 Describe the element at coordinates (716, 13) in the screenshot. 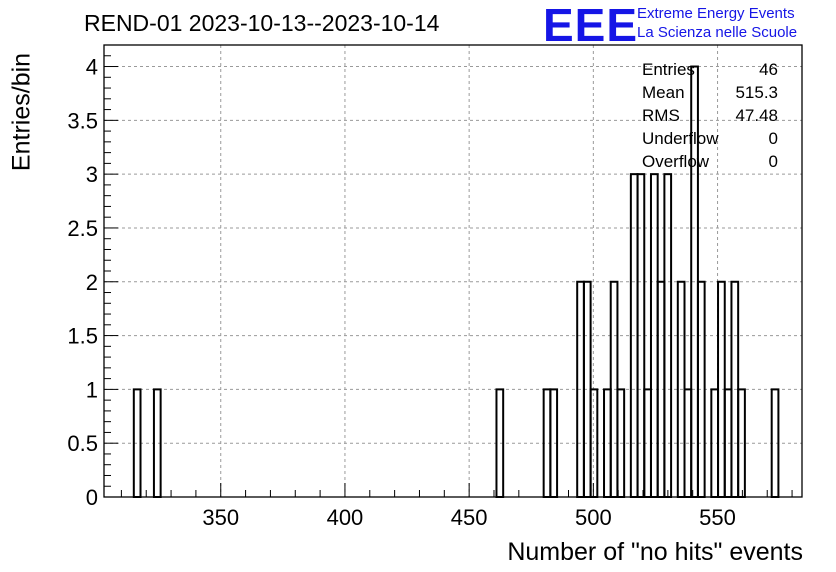

I see `logo-line-1: Extreme Energy Events` at that location.